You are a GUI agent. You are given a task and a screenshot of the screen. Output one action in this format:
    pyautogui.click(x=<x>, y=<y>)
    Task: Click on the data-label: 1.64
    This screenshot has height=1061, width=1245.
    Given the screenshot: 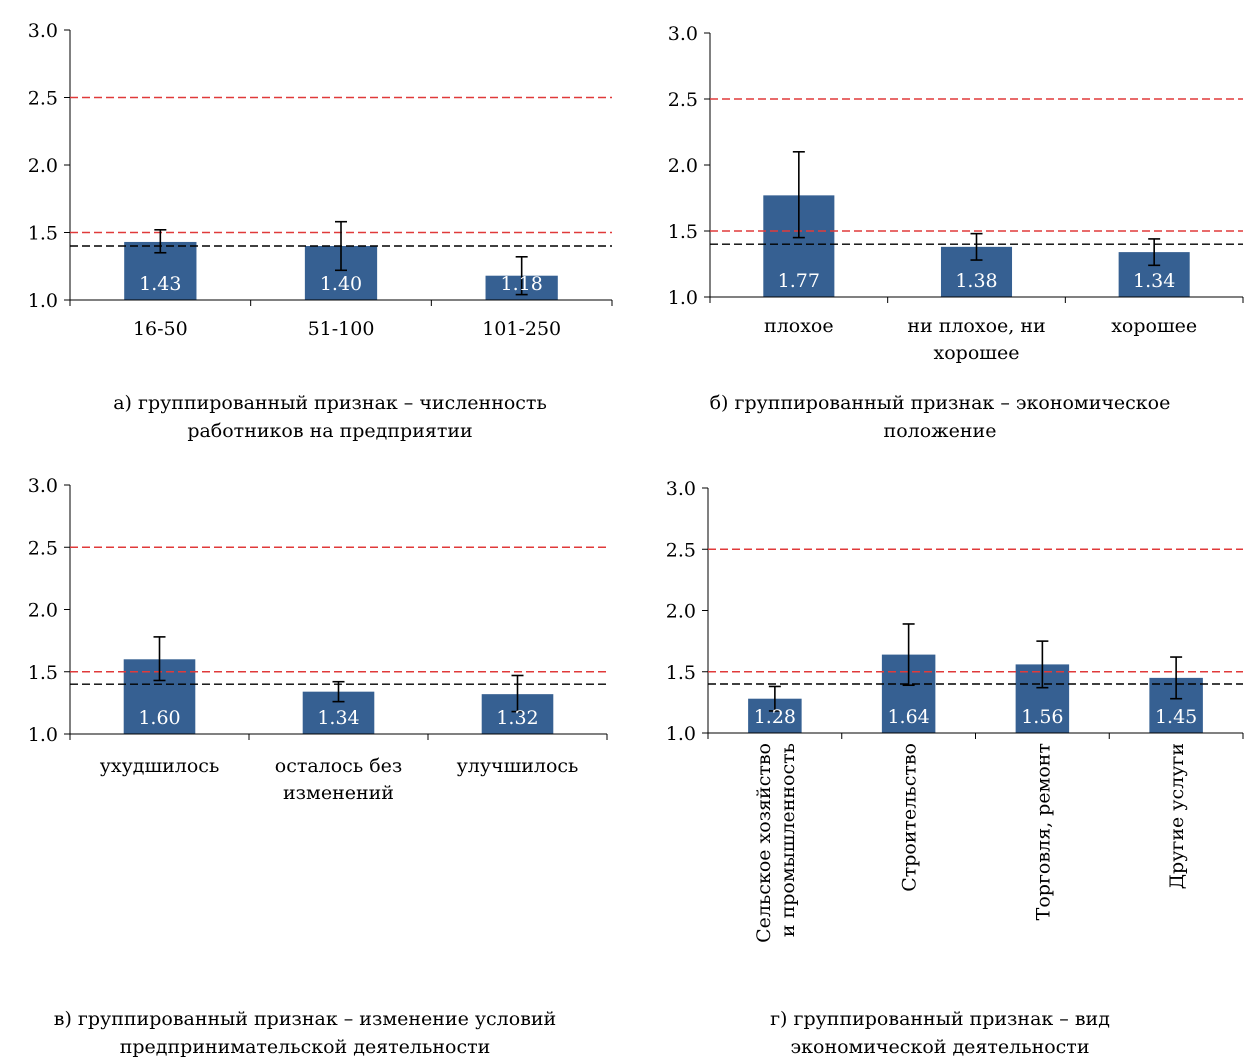 What is the action you would take?
    pyautogui.click(x=908, y=717)
    